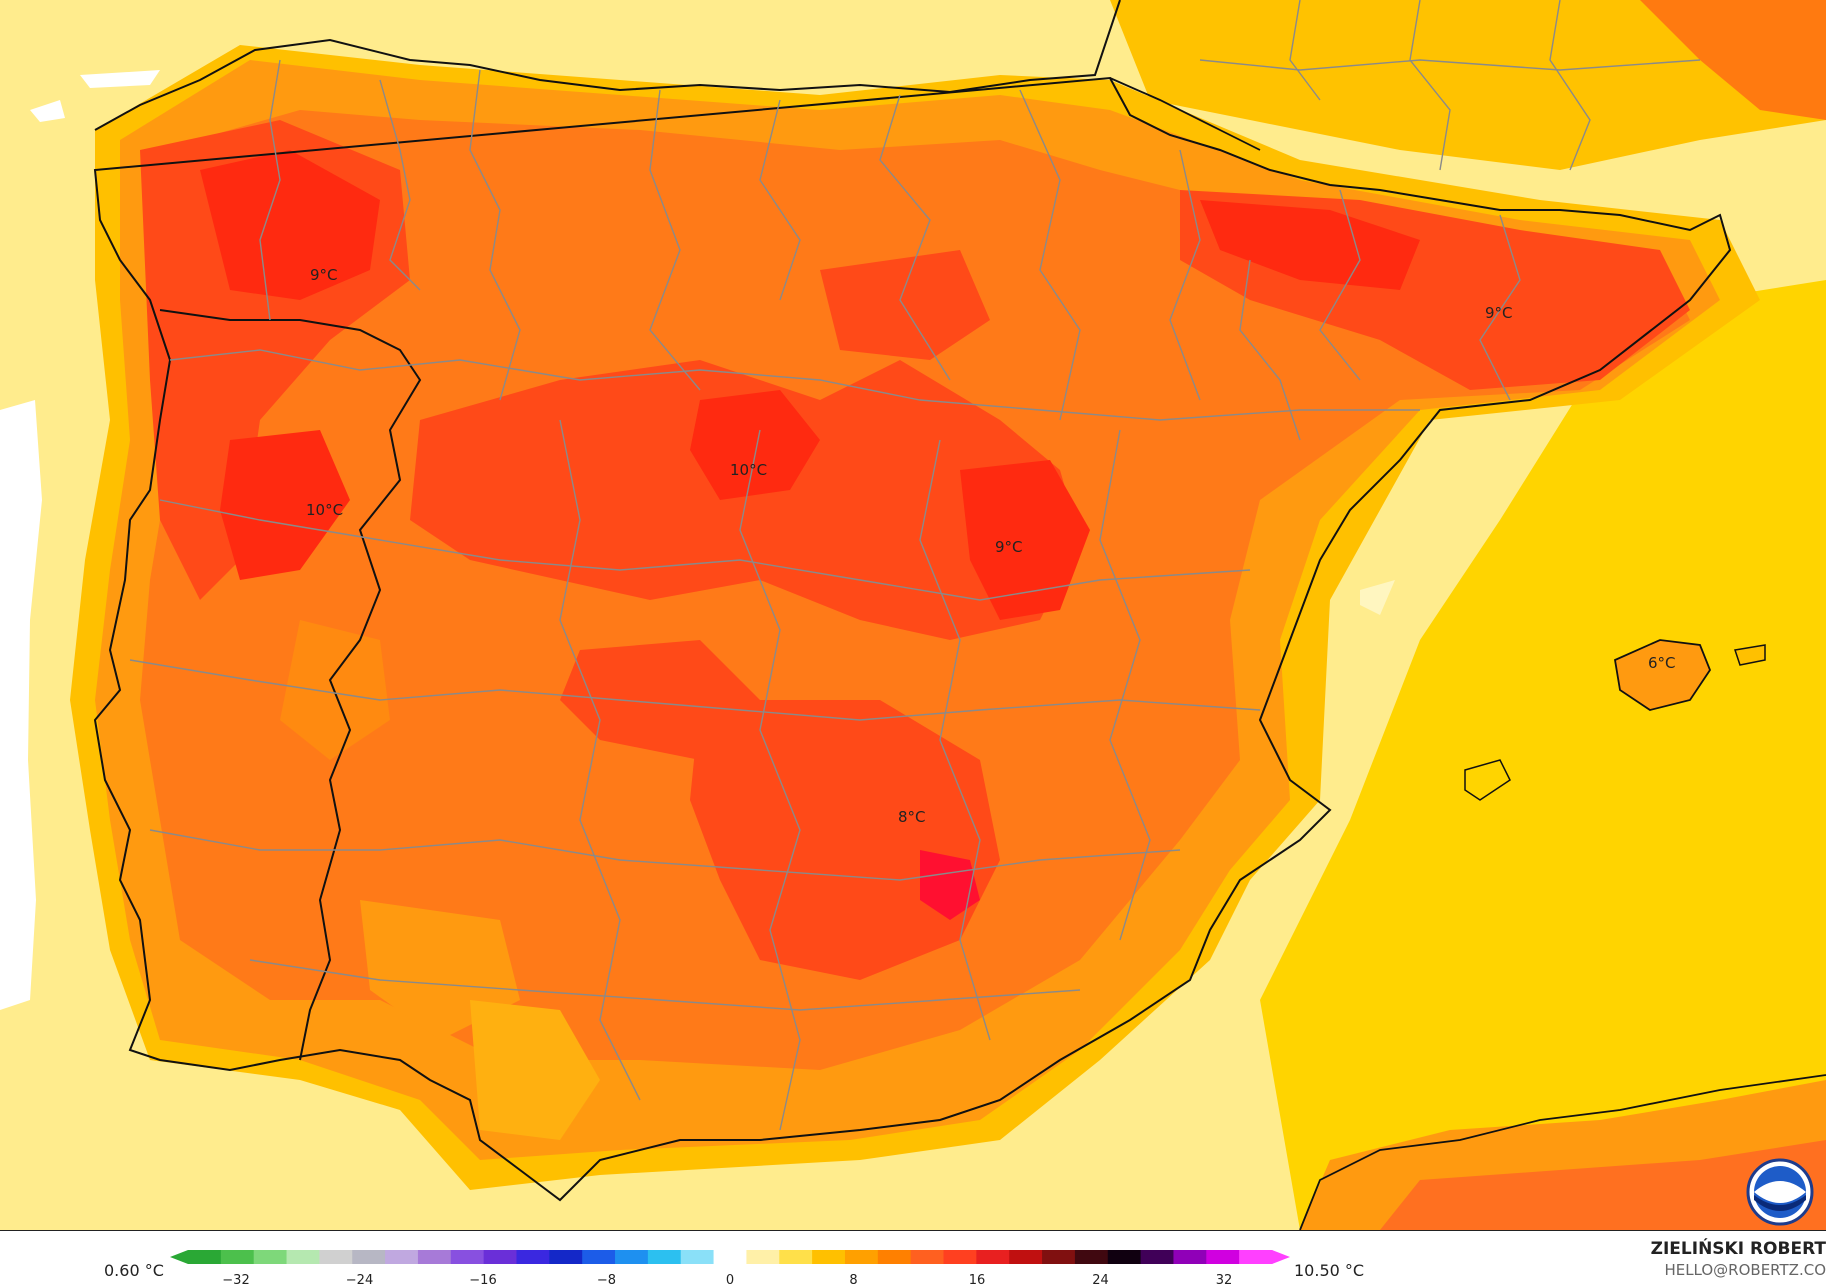  I want to click on france-warm-zone, so click(1468, 85).